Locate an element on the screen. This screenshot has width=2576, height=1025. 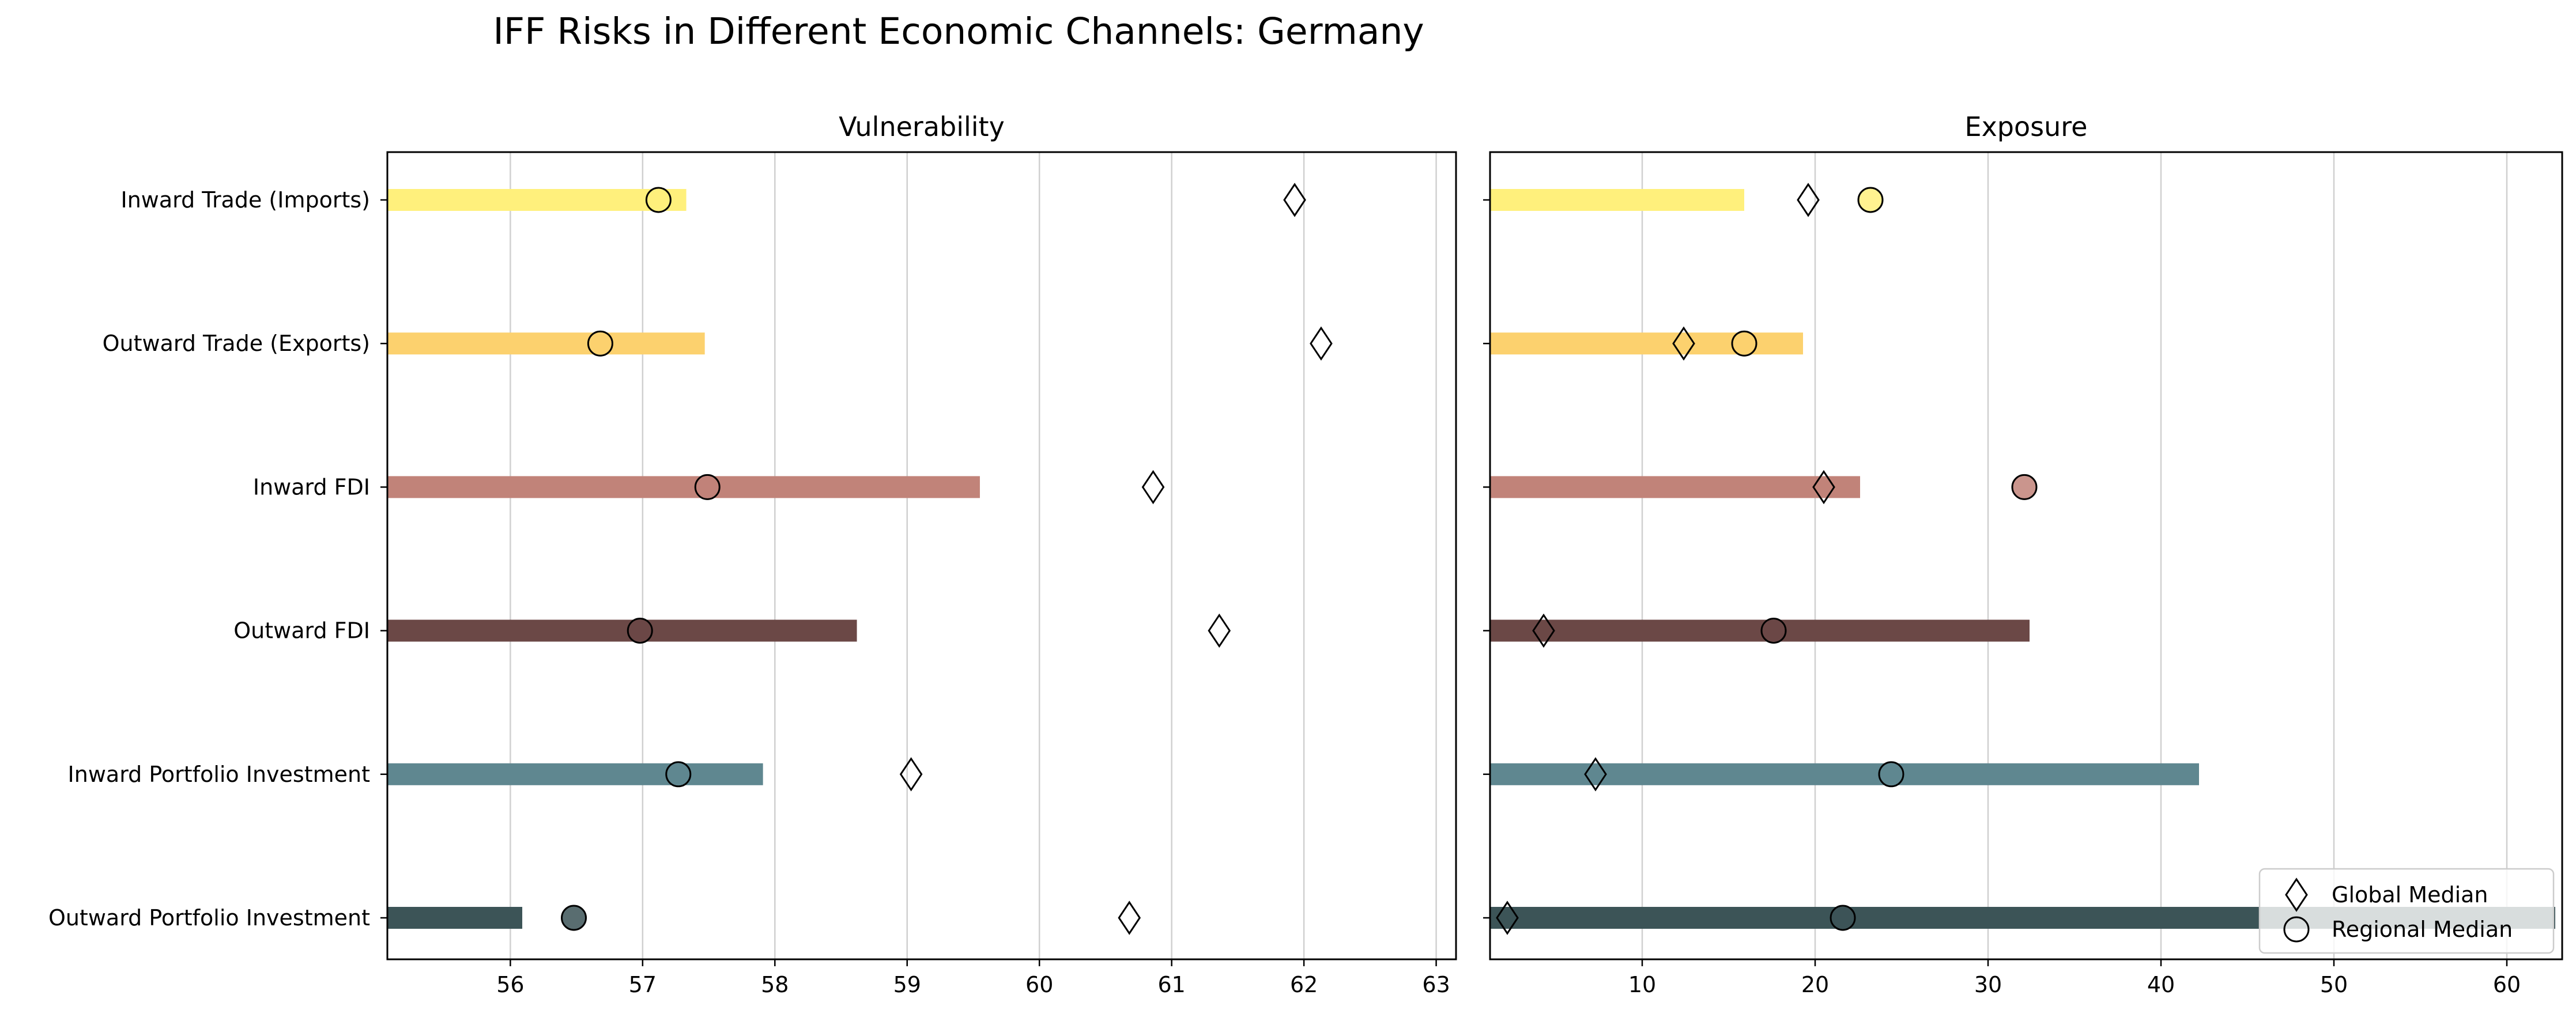
legend-box is located at coordinates (2406, 911).